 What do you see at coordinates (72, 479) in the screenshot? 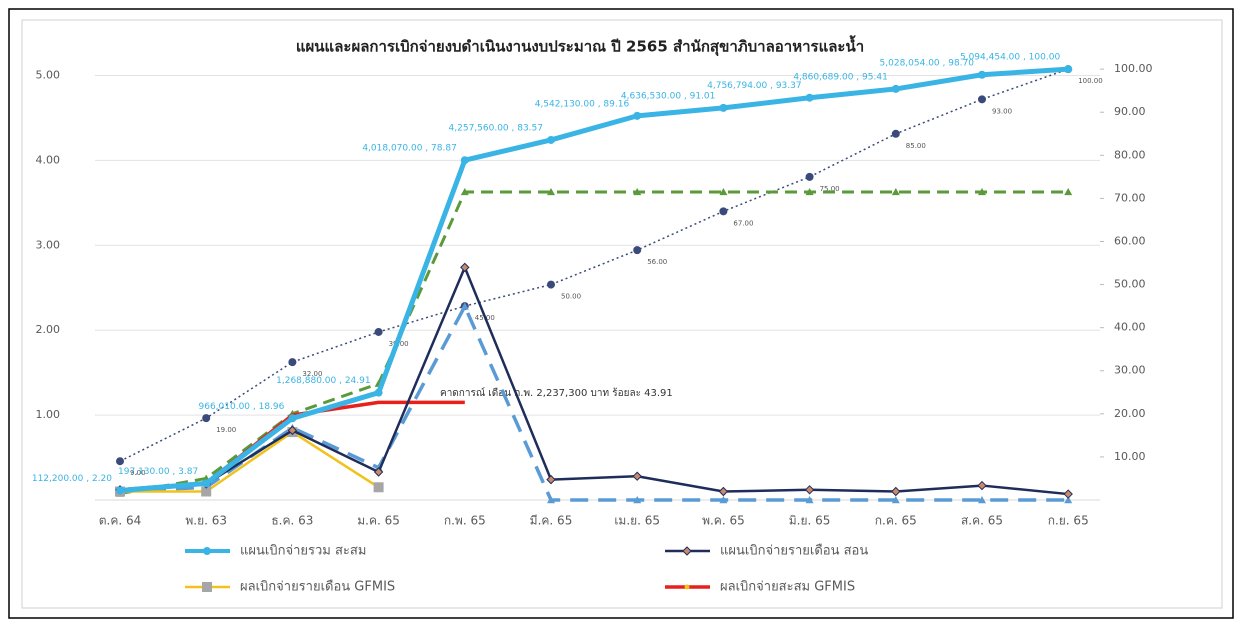
I see `value-label: 112,200.00 , 2.20` at bounding box center [72, 479].